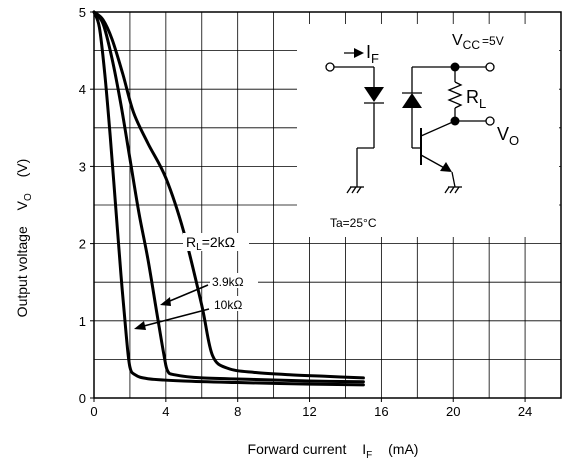 The width and height of the screenshot is (563, 466). What do you see at coordinates (457, 40) in the screenshot?
I see `vcc-symbol: V` at bounding box center [457, 40].